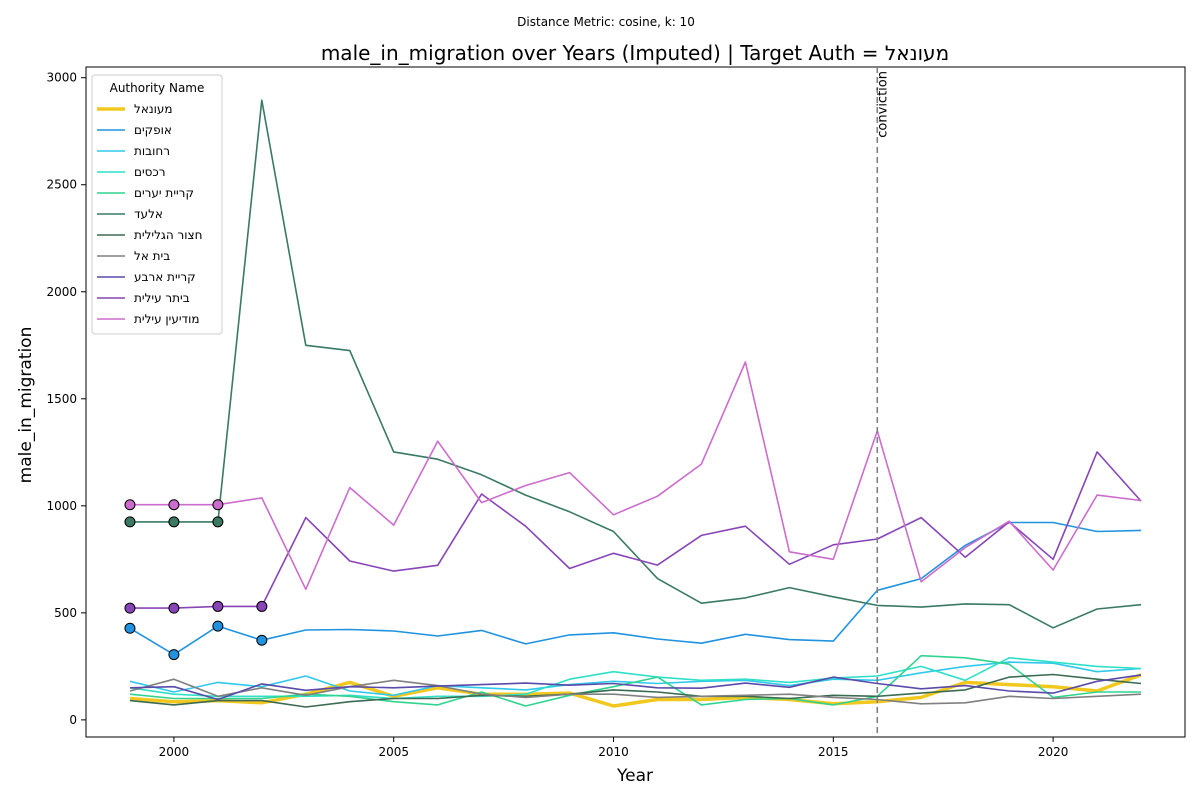 The height and width of the screenshot is (805, 1200). I want to click on series-10-imputed-point-2000, so click(174, 505).